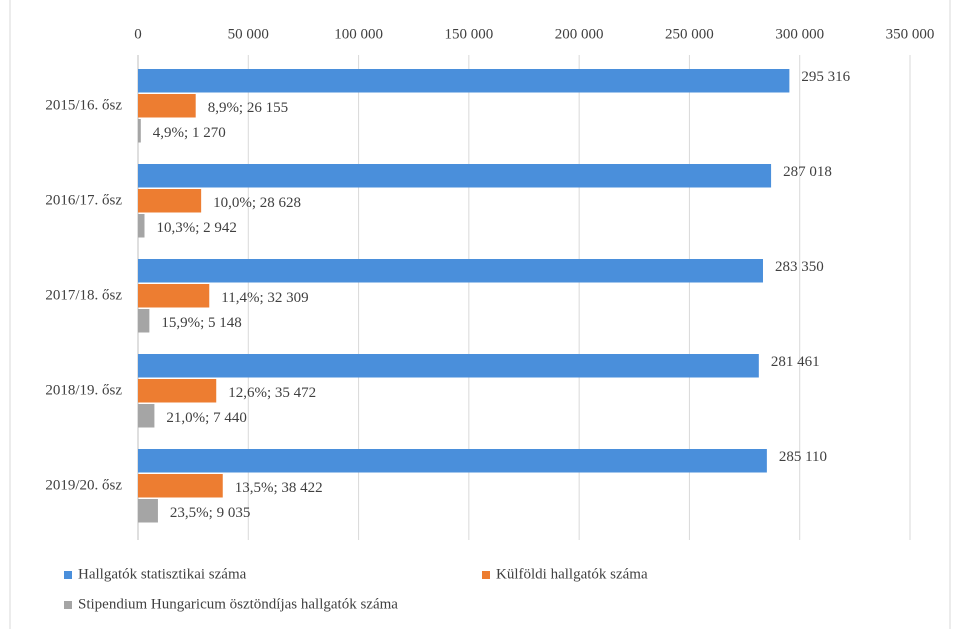 The width and height of the screenshot is (953, 634). I want to click on legend-label: Külföldi hallgatók száma, so click(572, 574).